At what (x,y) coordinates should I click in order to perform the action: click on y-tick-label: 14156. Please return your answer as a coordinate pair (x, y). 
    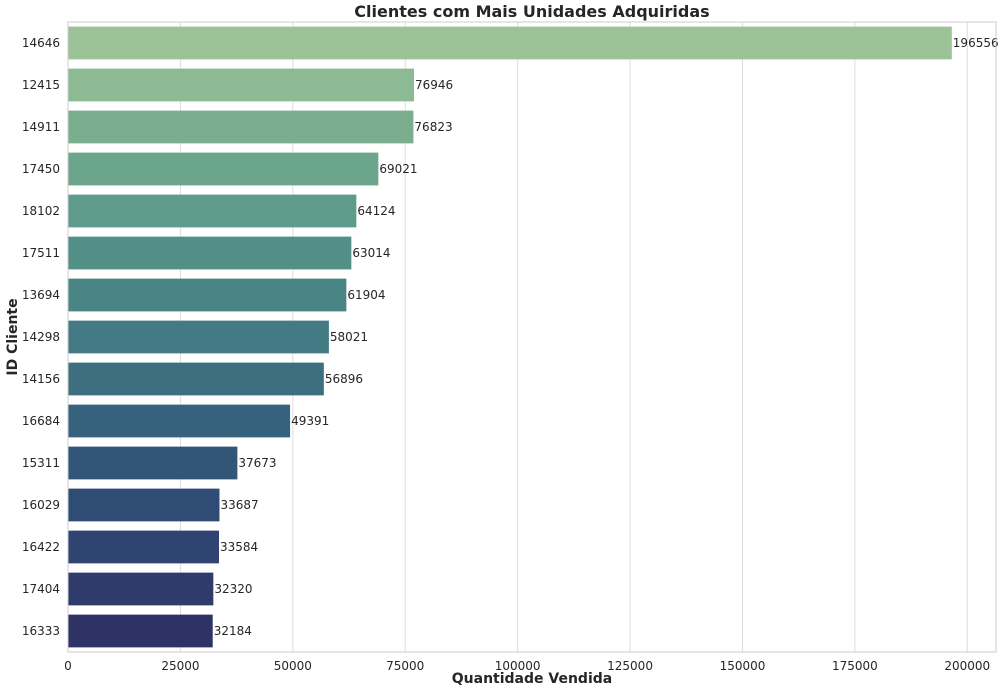
    Looking at the image, I should click on (41, 379).